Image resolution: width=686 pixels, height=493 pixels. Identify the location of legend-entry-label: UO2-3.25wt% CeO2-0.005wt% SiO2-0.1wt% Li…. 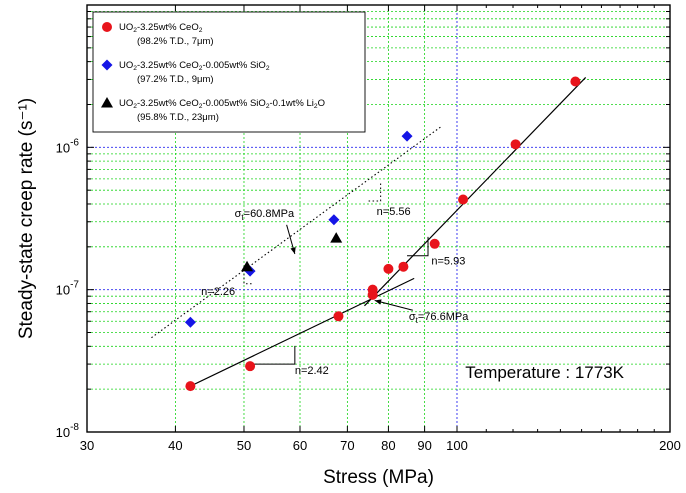
(222, 104).